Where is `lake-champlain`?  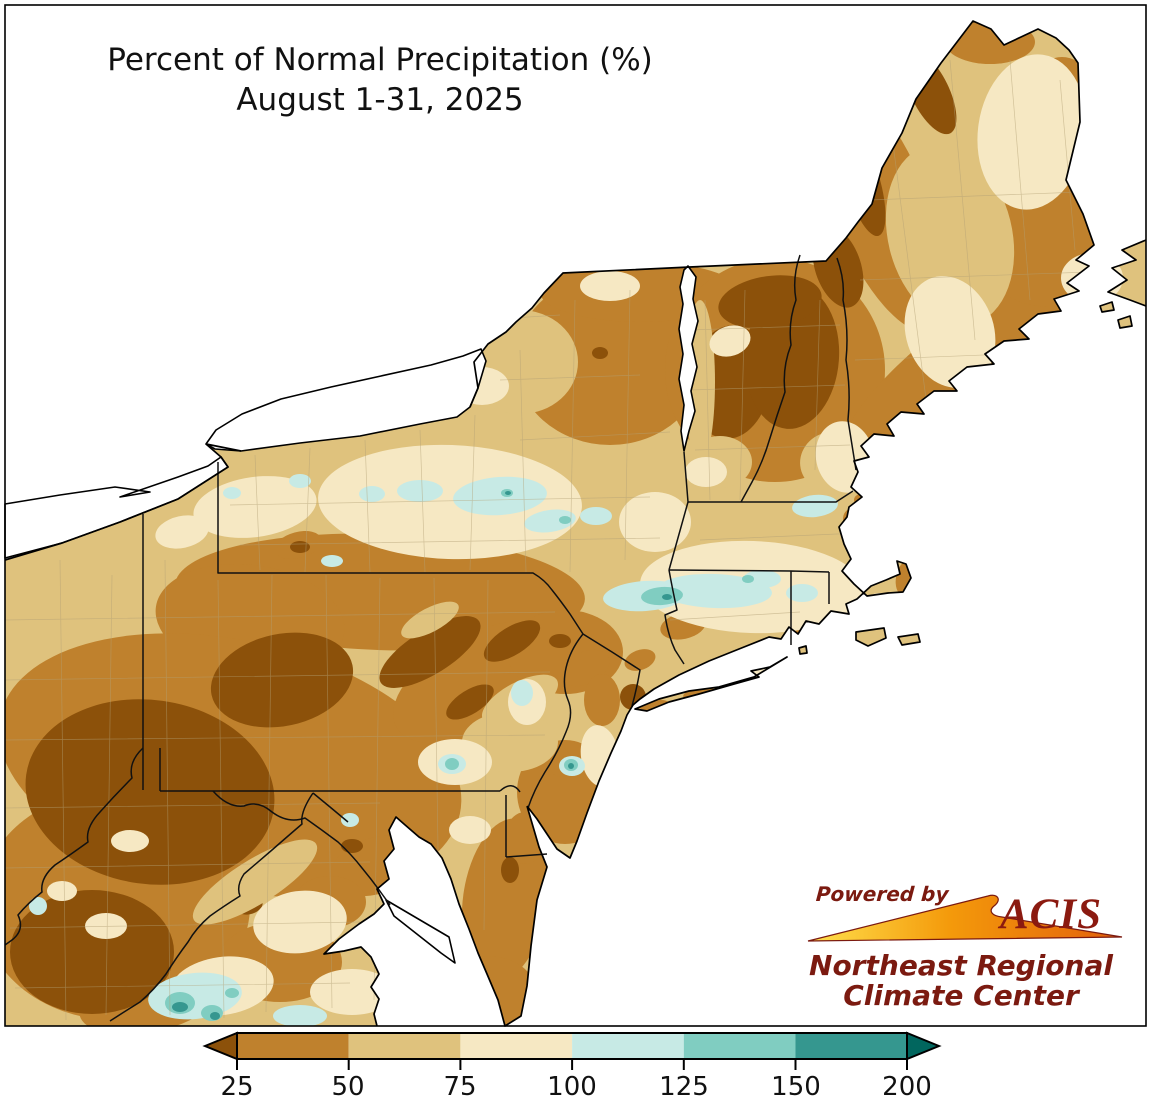
lake-champlain is located at coordinates (688, 358).